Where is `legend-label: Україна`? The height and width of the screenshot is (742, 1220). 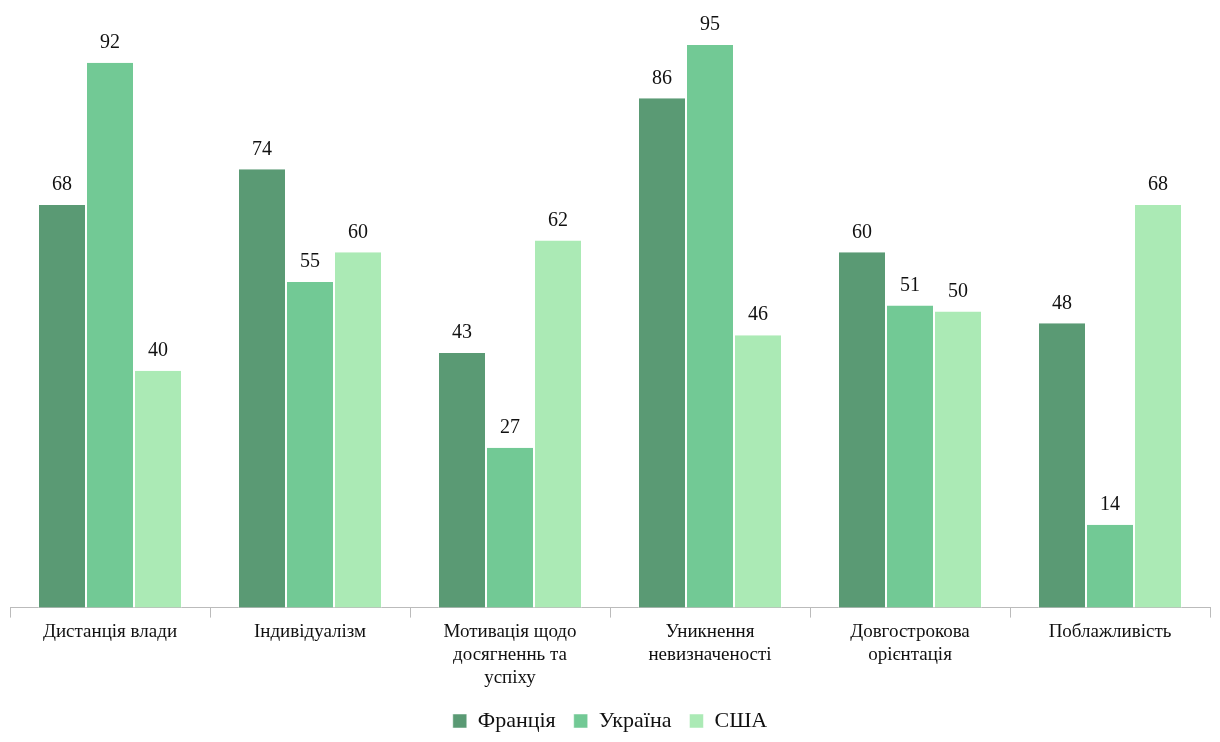 legend-label: Україна is located at coordinates (635, 719).